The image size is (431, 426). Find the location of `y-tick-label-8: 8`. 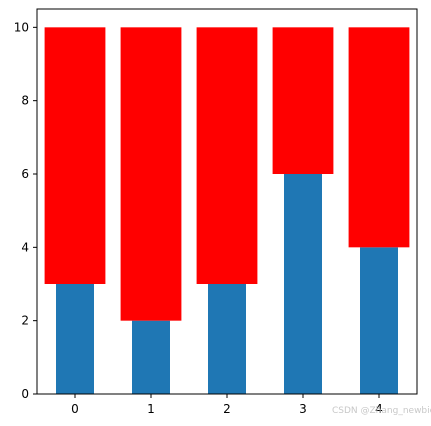

y-tick-label-8: 8 is located at coordinates (25, 101).